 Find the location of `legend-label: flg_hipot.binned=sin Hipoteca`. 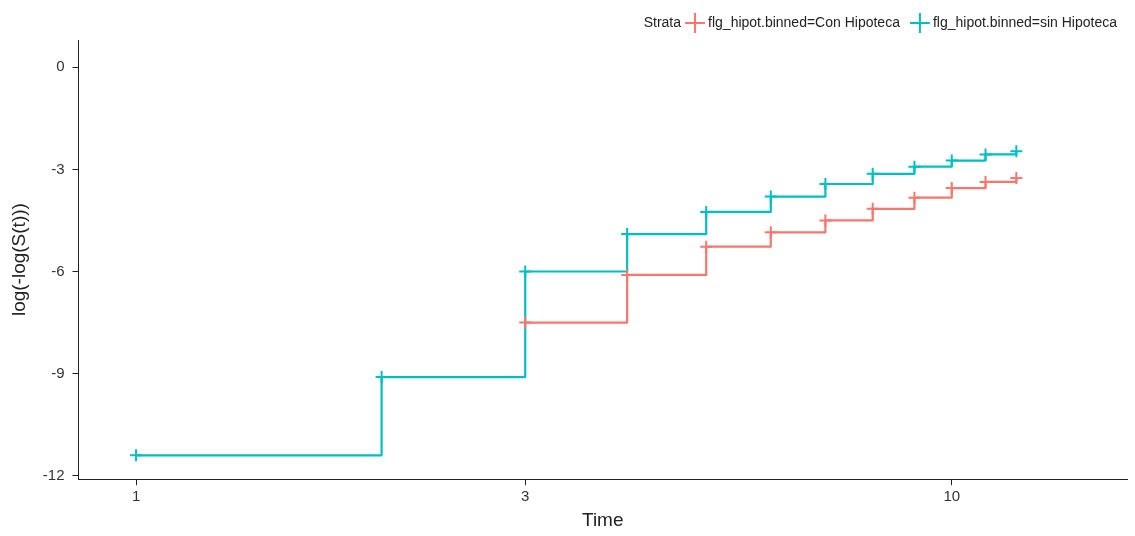

legend-label: flg_hipot.binned=sin Hipoteca is located at coordinates (1025, 21).